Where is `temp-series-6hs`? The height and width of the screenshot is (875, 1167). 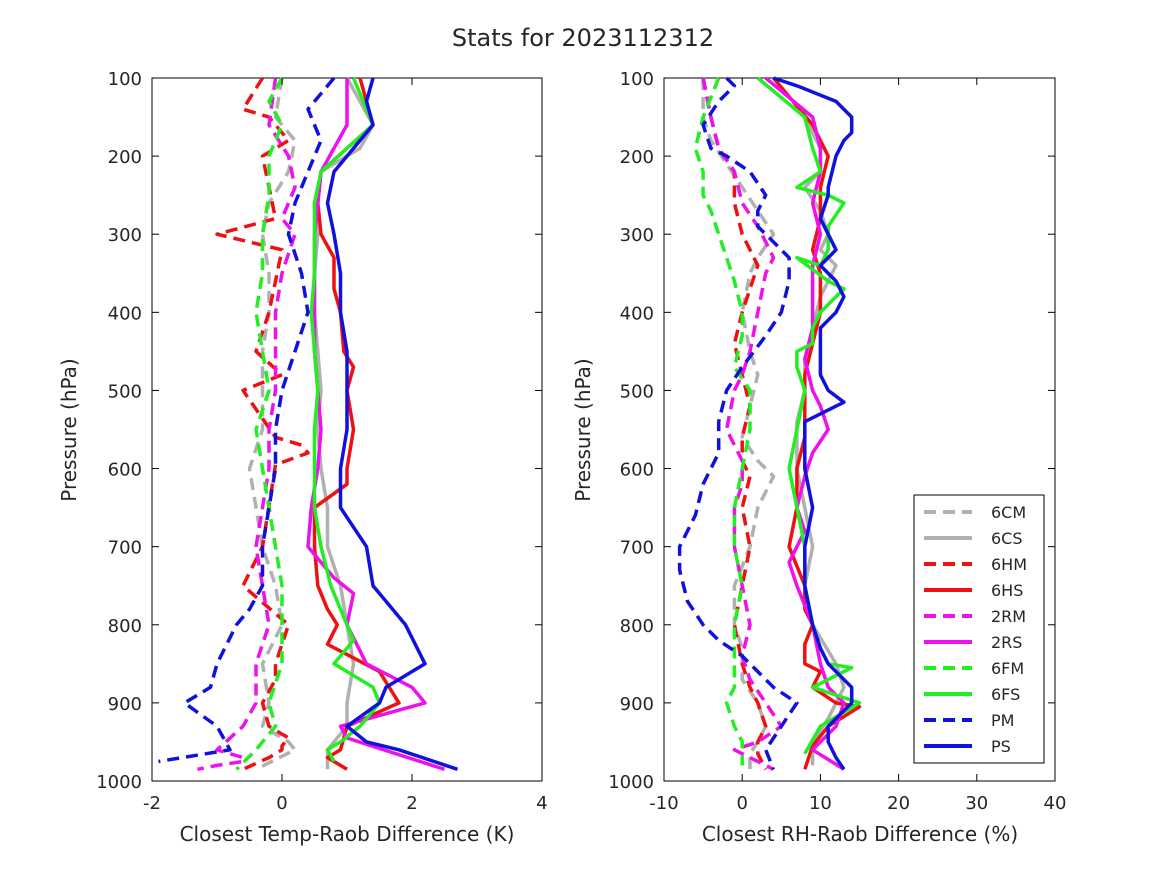
temp-series-6hs is located at coordinates (356, 424).